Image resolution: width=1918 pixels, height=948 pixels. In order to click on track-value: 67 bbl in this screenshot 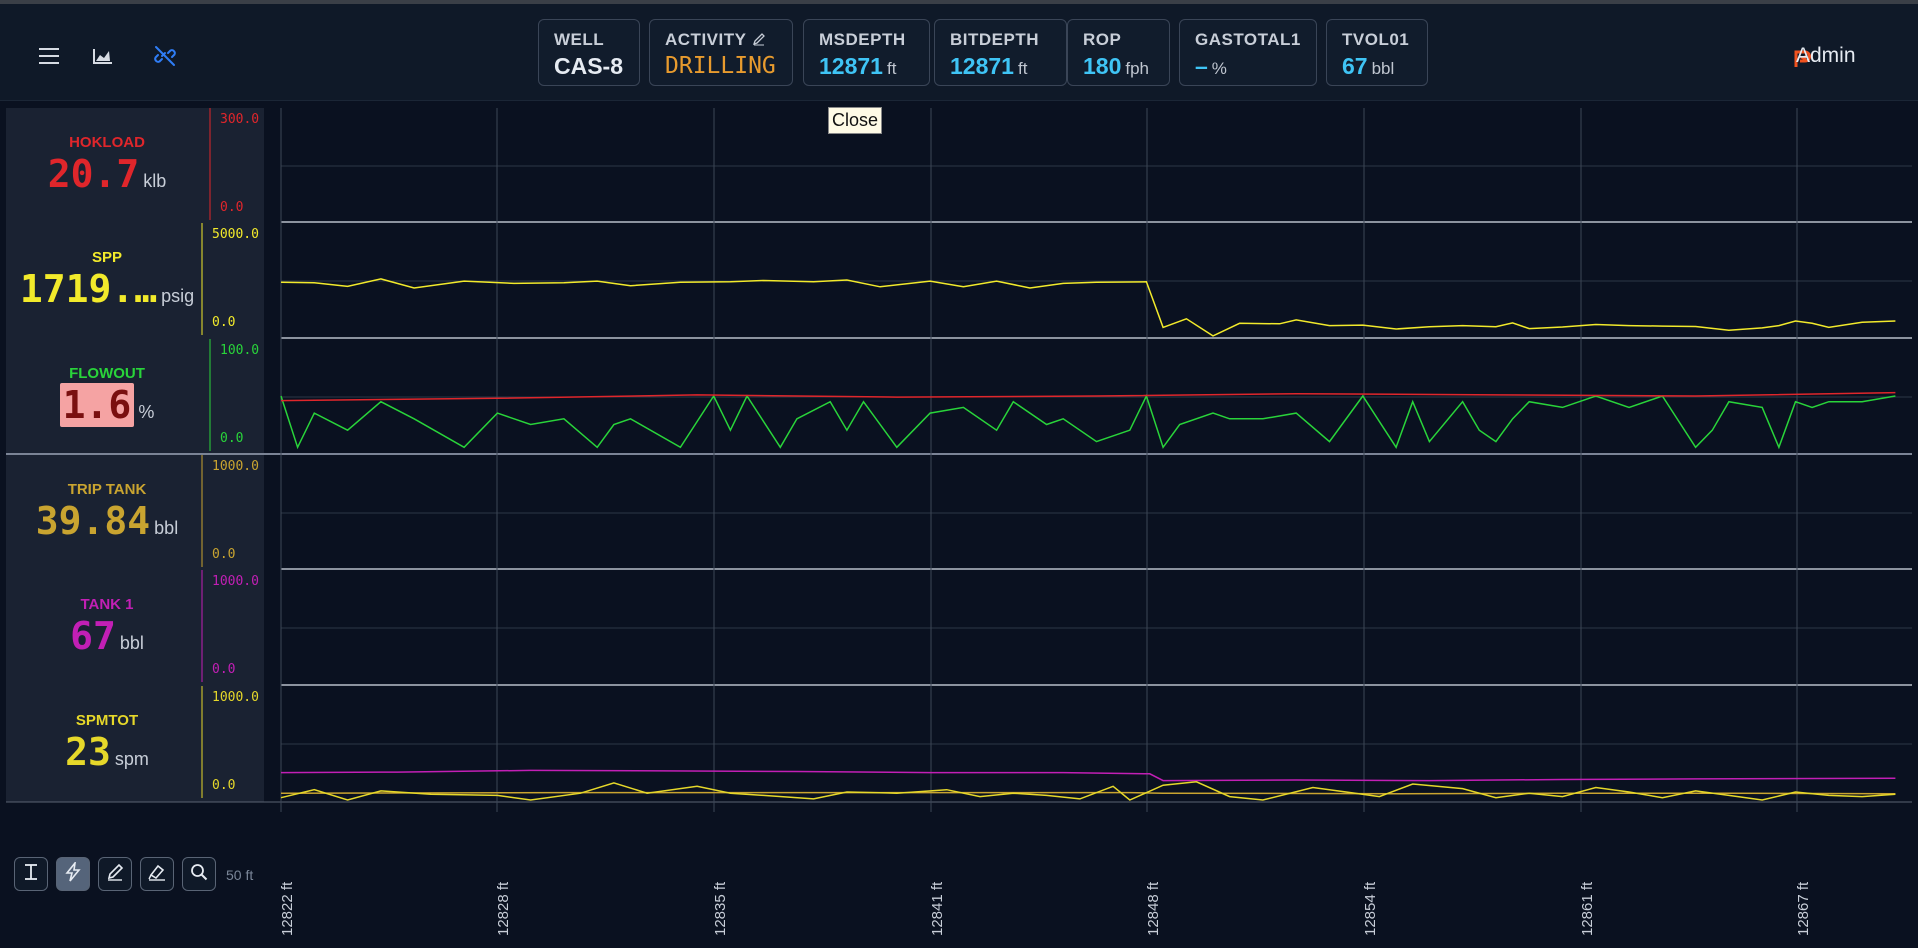, I will do `click(107, 636)`.